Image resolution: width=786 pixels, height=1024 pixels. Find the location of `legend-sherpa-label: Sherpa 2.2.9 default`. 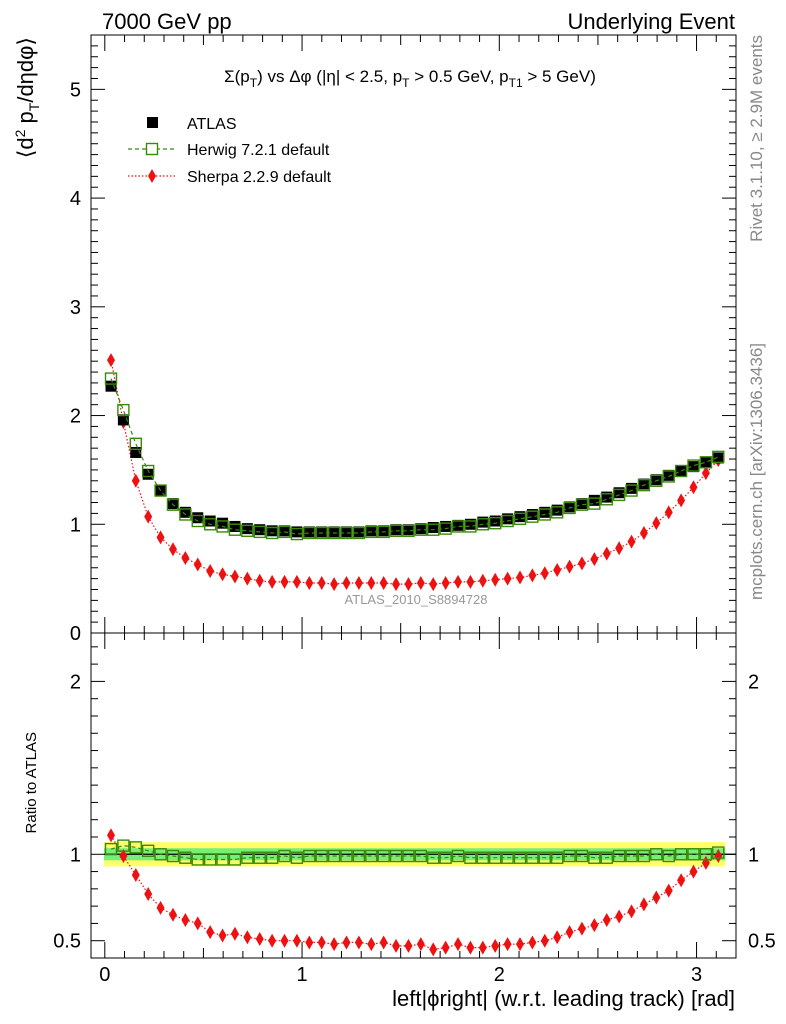

legend-sherpa-label: Sherpa 2.2.9 default is located at coordinates (259, 177).